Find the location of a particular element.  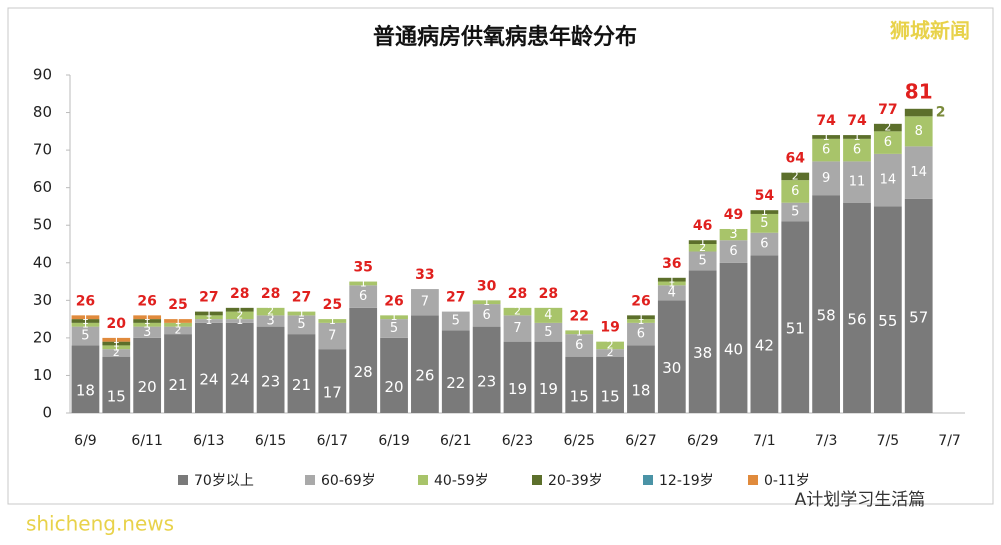

total-label: 46 is located at coordinates (702, 226).